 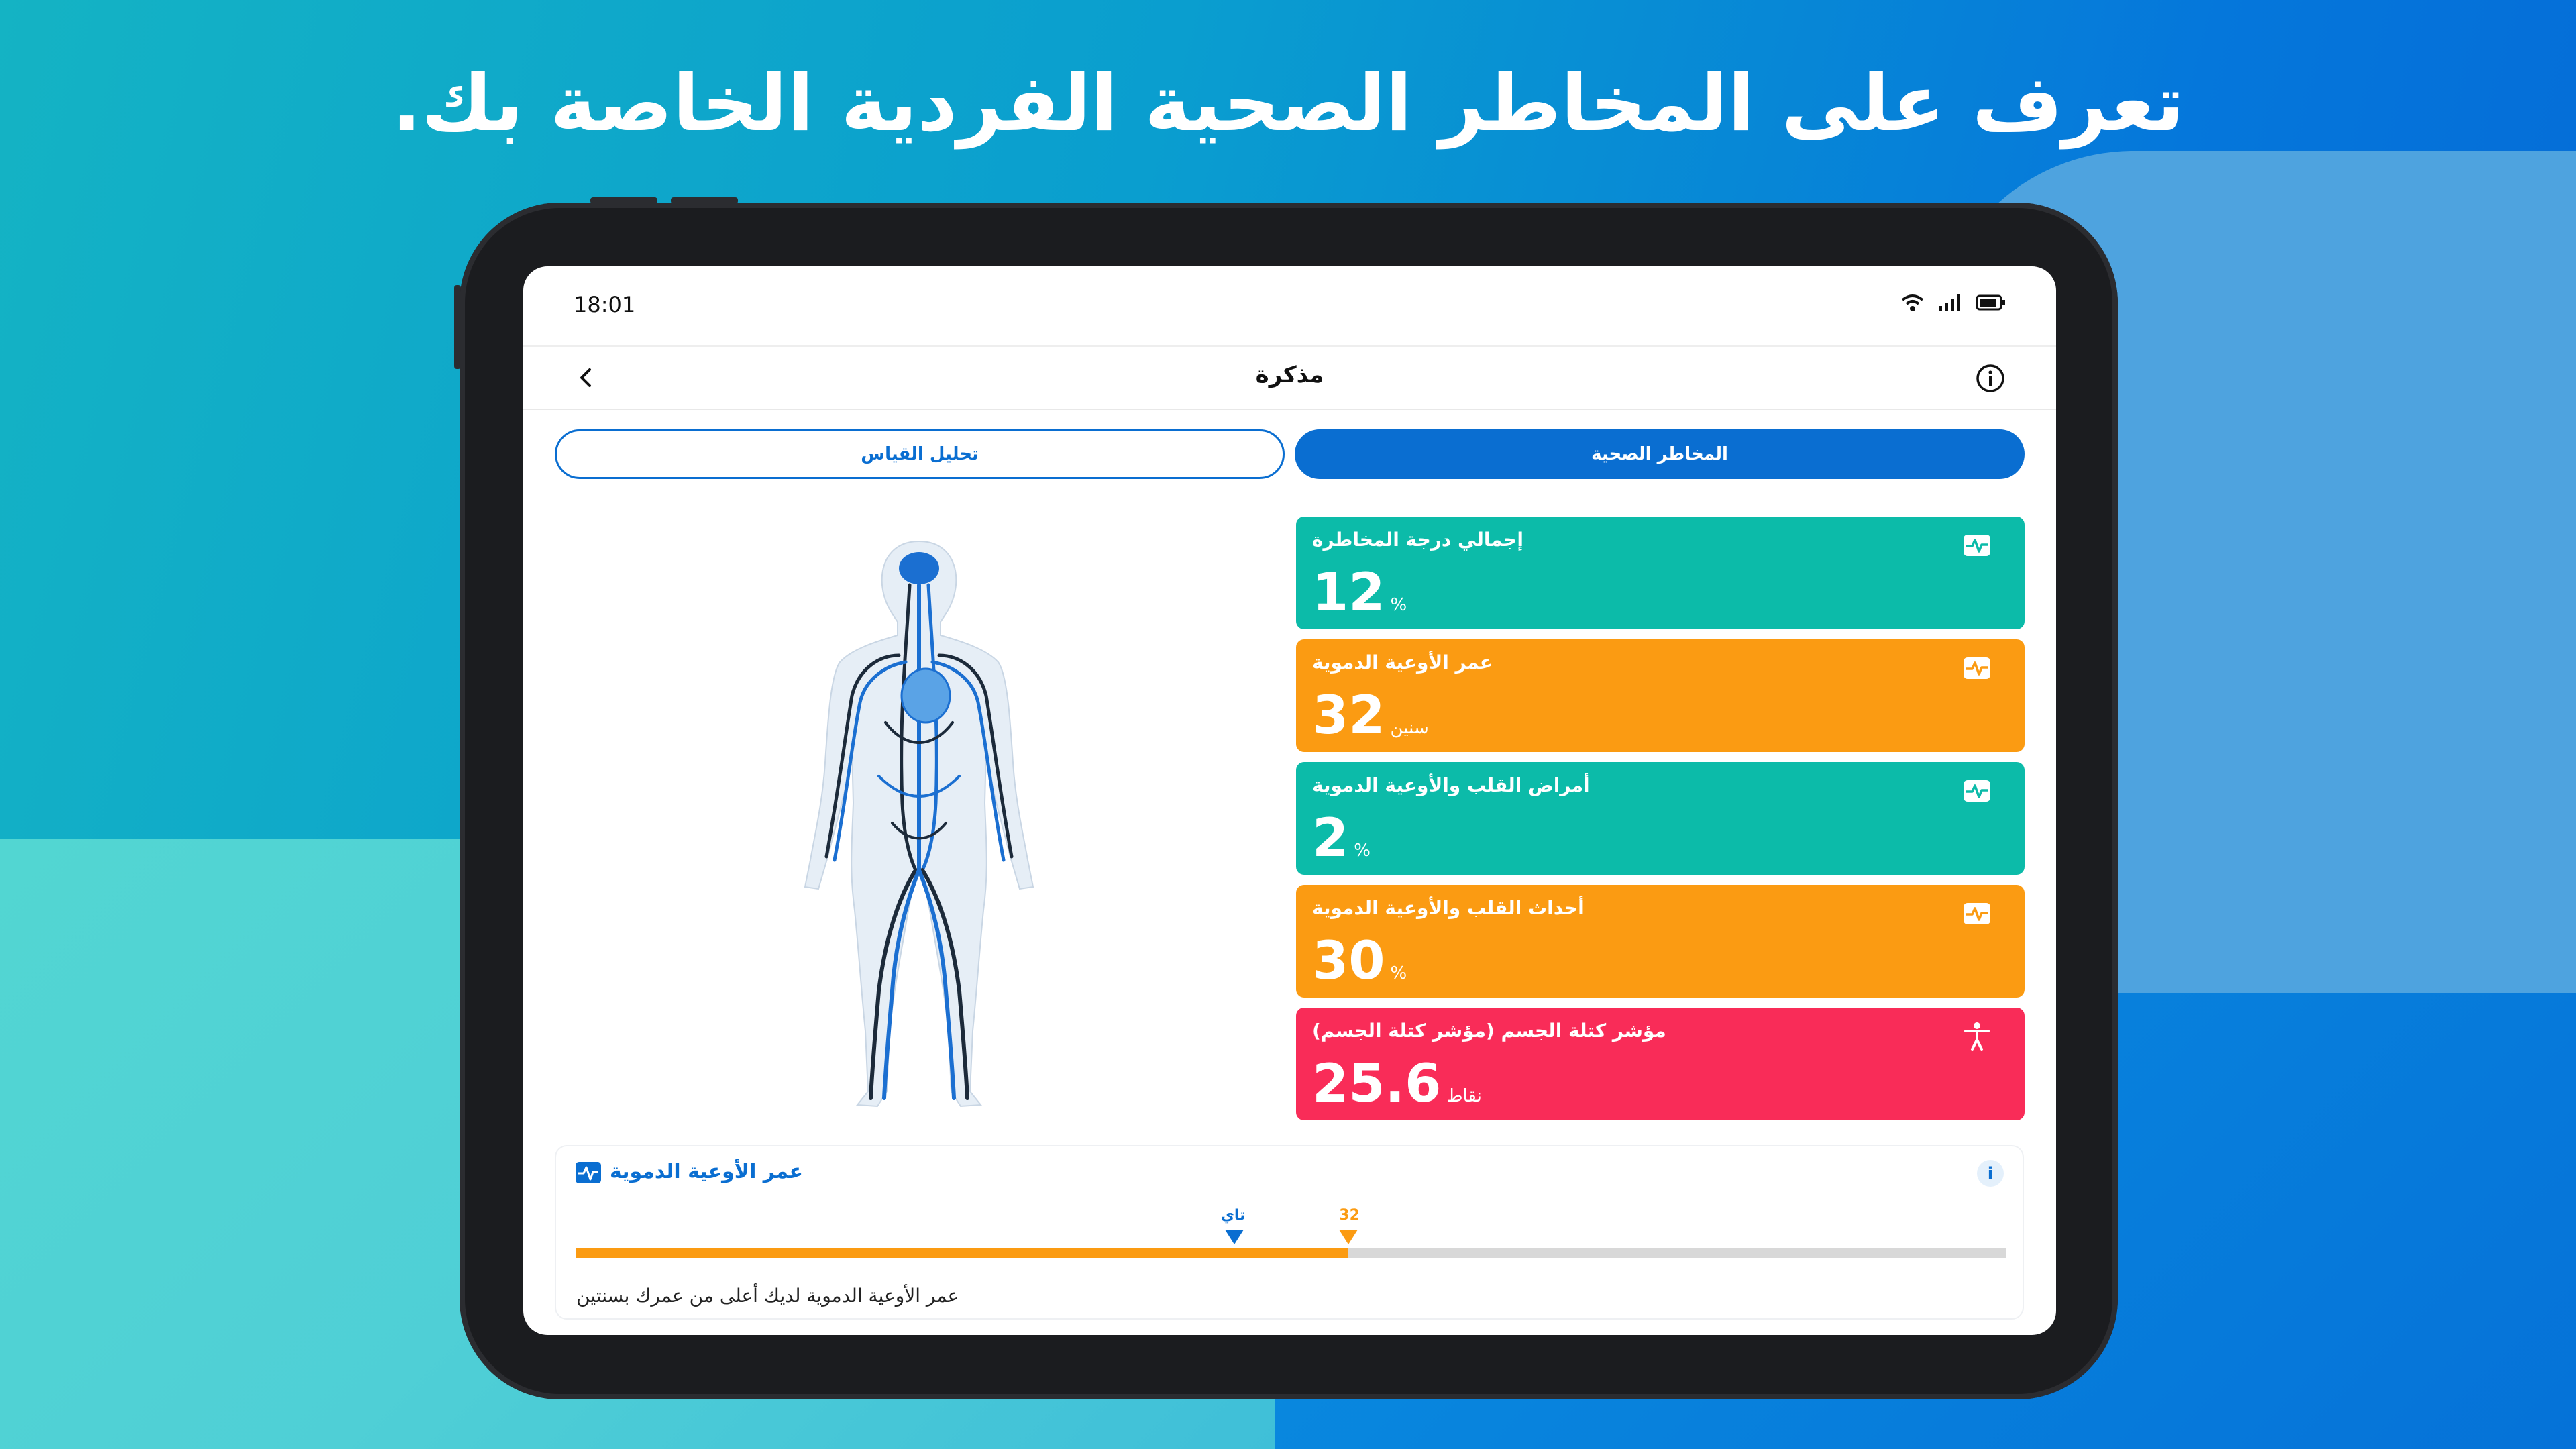 What do you see at coordinates (605, 304) in the screenshot?
I see `status-time: 18:01` at bounding box center [605, 304].